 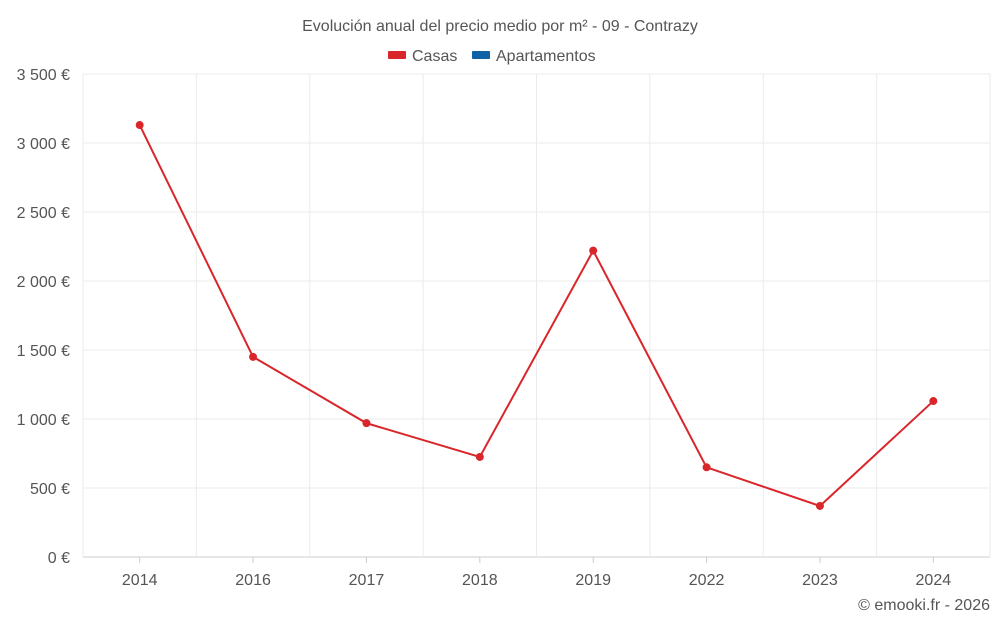 What do you see at coordinates (59, 558) in the screenshot?
I see `y-tick-label: 0 €` at bounding box center [59, 558].